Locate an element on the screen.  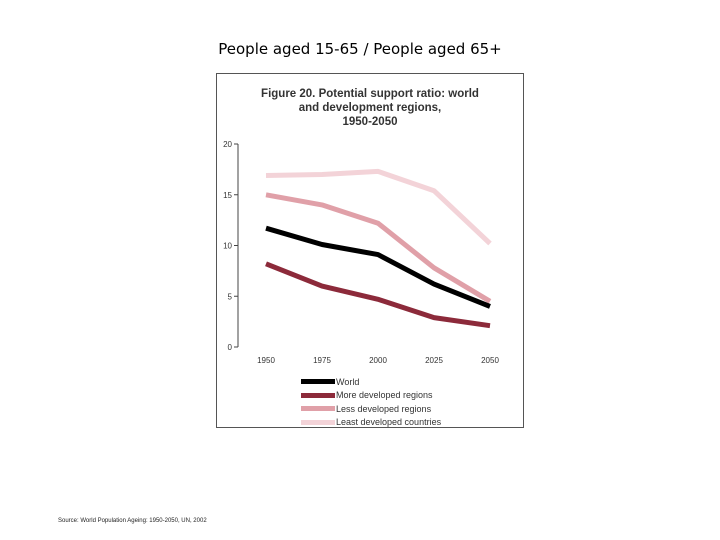
y-tick-label: 15 is located at coordinates (227, 195).